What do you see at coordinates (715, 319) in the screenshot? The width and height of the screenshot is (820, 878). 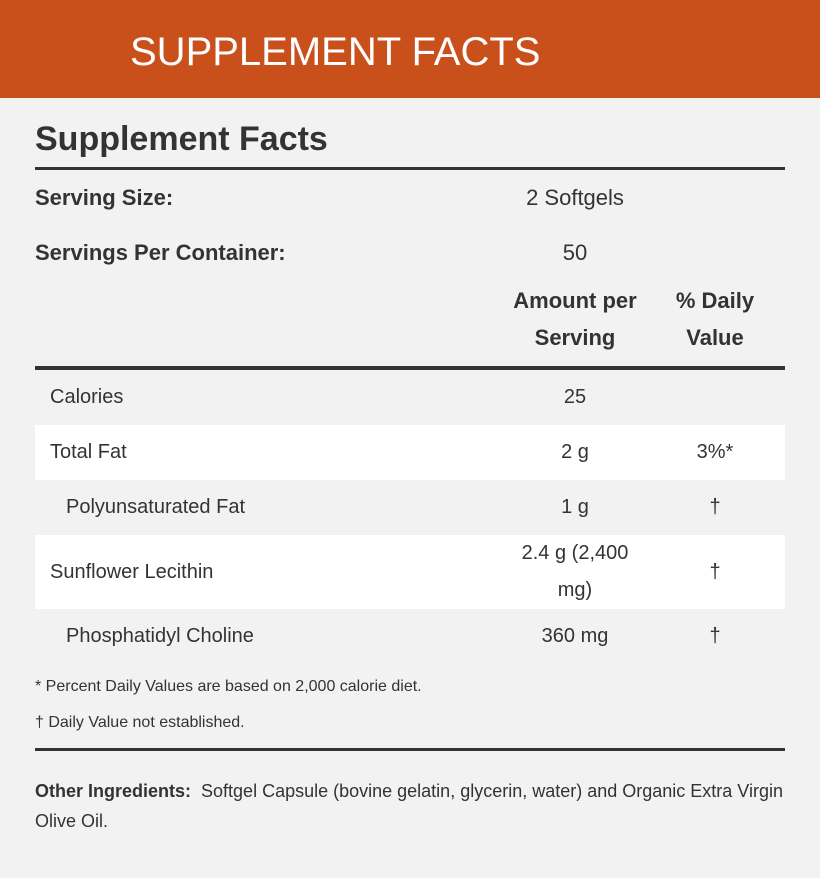 I see `column-header: % Daily Value` at bounding box center [715, 319].